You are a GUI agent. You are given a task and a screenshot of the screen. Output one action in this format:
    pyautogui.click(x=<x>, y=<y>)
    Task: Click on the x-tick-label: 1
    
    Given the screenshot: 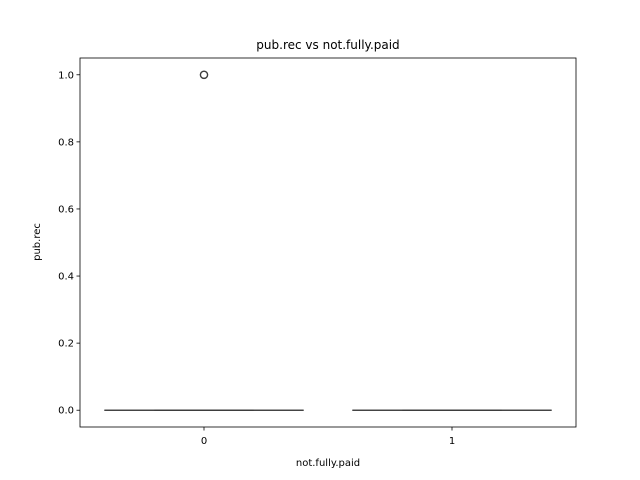 What is the action you would take?
    pyautogui.click(x=452, y=441)
    